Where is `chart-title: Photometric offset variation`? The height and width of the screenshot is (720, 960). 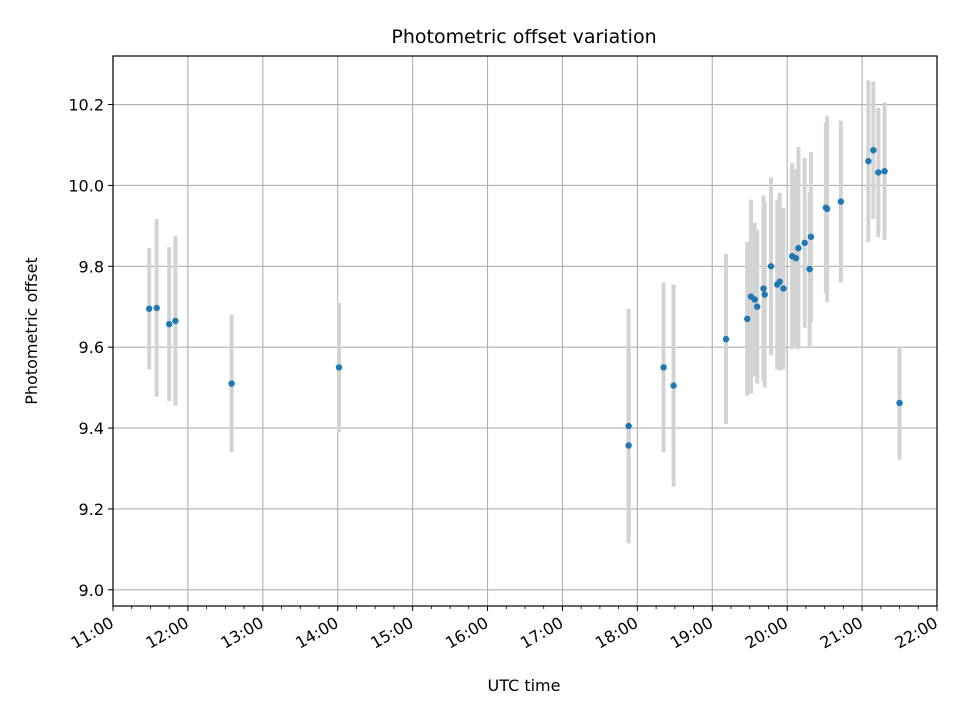 chart-title: Photometric offset variation is located at coordinates (523, 37).